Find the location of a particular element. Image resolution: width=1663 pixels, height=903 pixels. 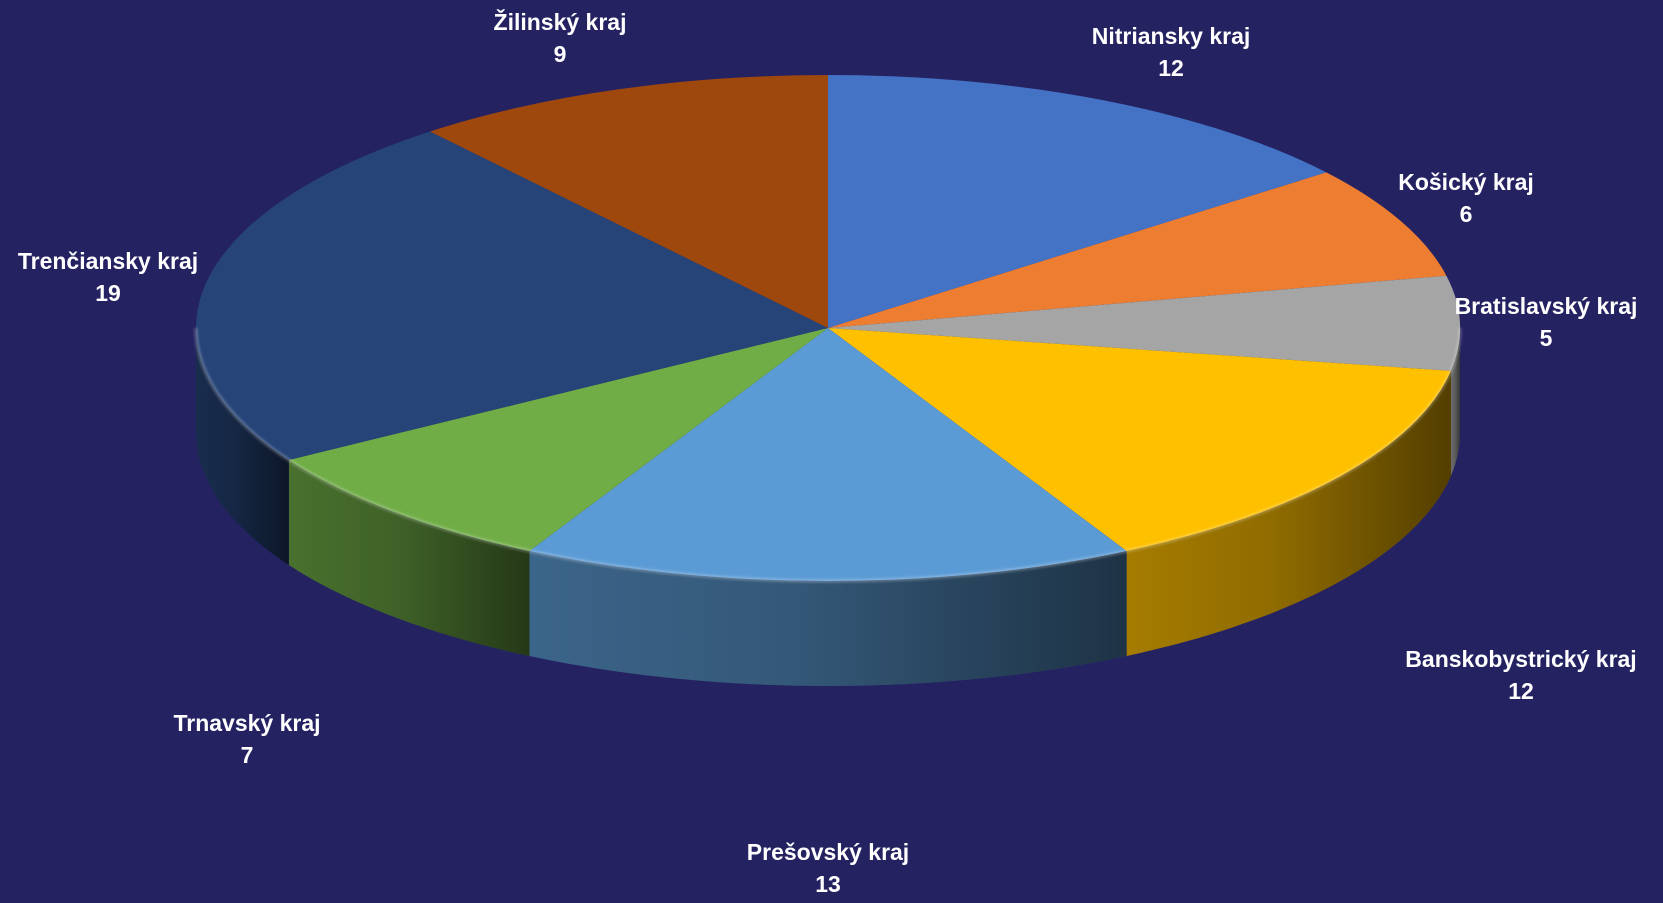

pie-slice-nitriansky-kraj is located at coordinates (1077, 201).